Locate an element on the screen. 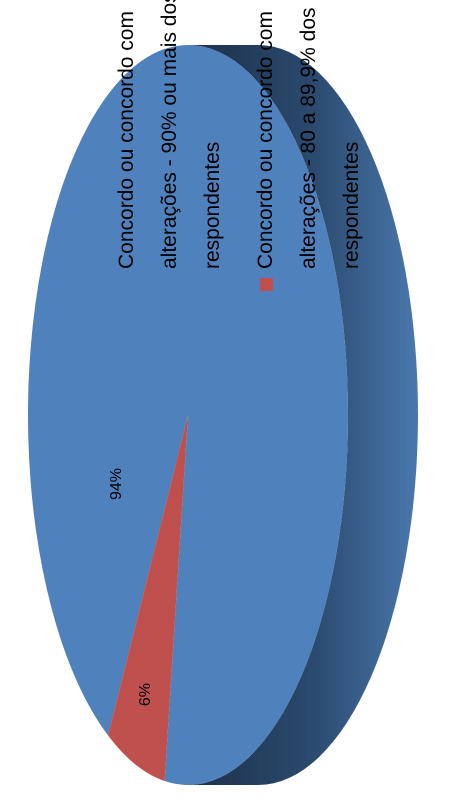 Image resolution: width=469 pixels, height=811 pixels. legend-label-1: alterações - 90% ou mais dos is located at coordinates (169, 134).